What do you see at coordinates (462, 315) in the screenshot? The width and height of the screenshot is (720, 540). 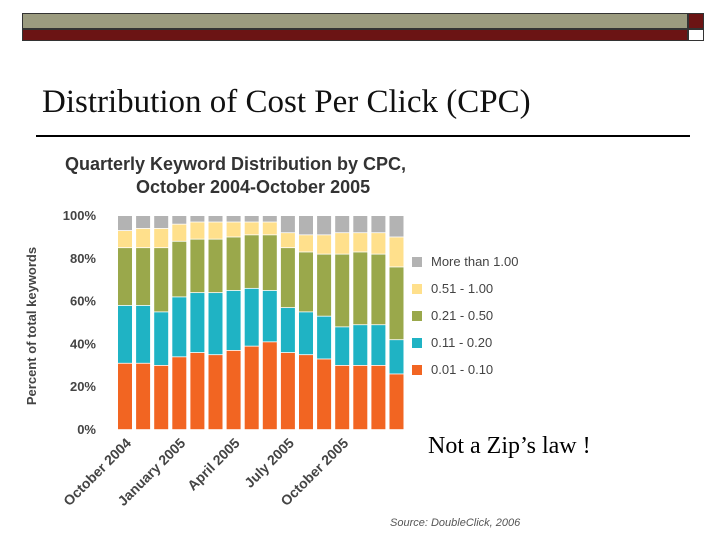 I see `legend-label: 0.21 - 0.50` at bounding box center [462, 315].